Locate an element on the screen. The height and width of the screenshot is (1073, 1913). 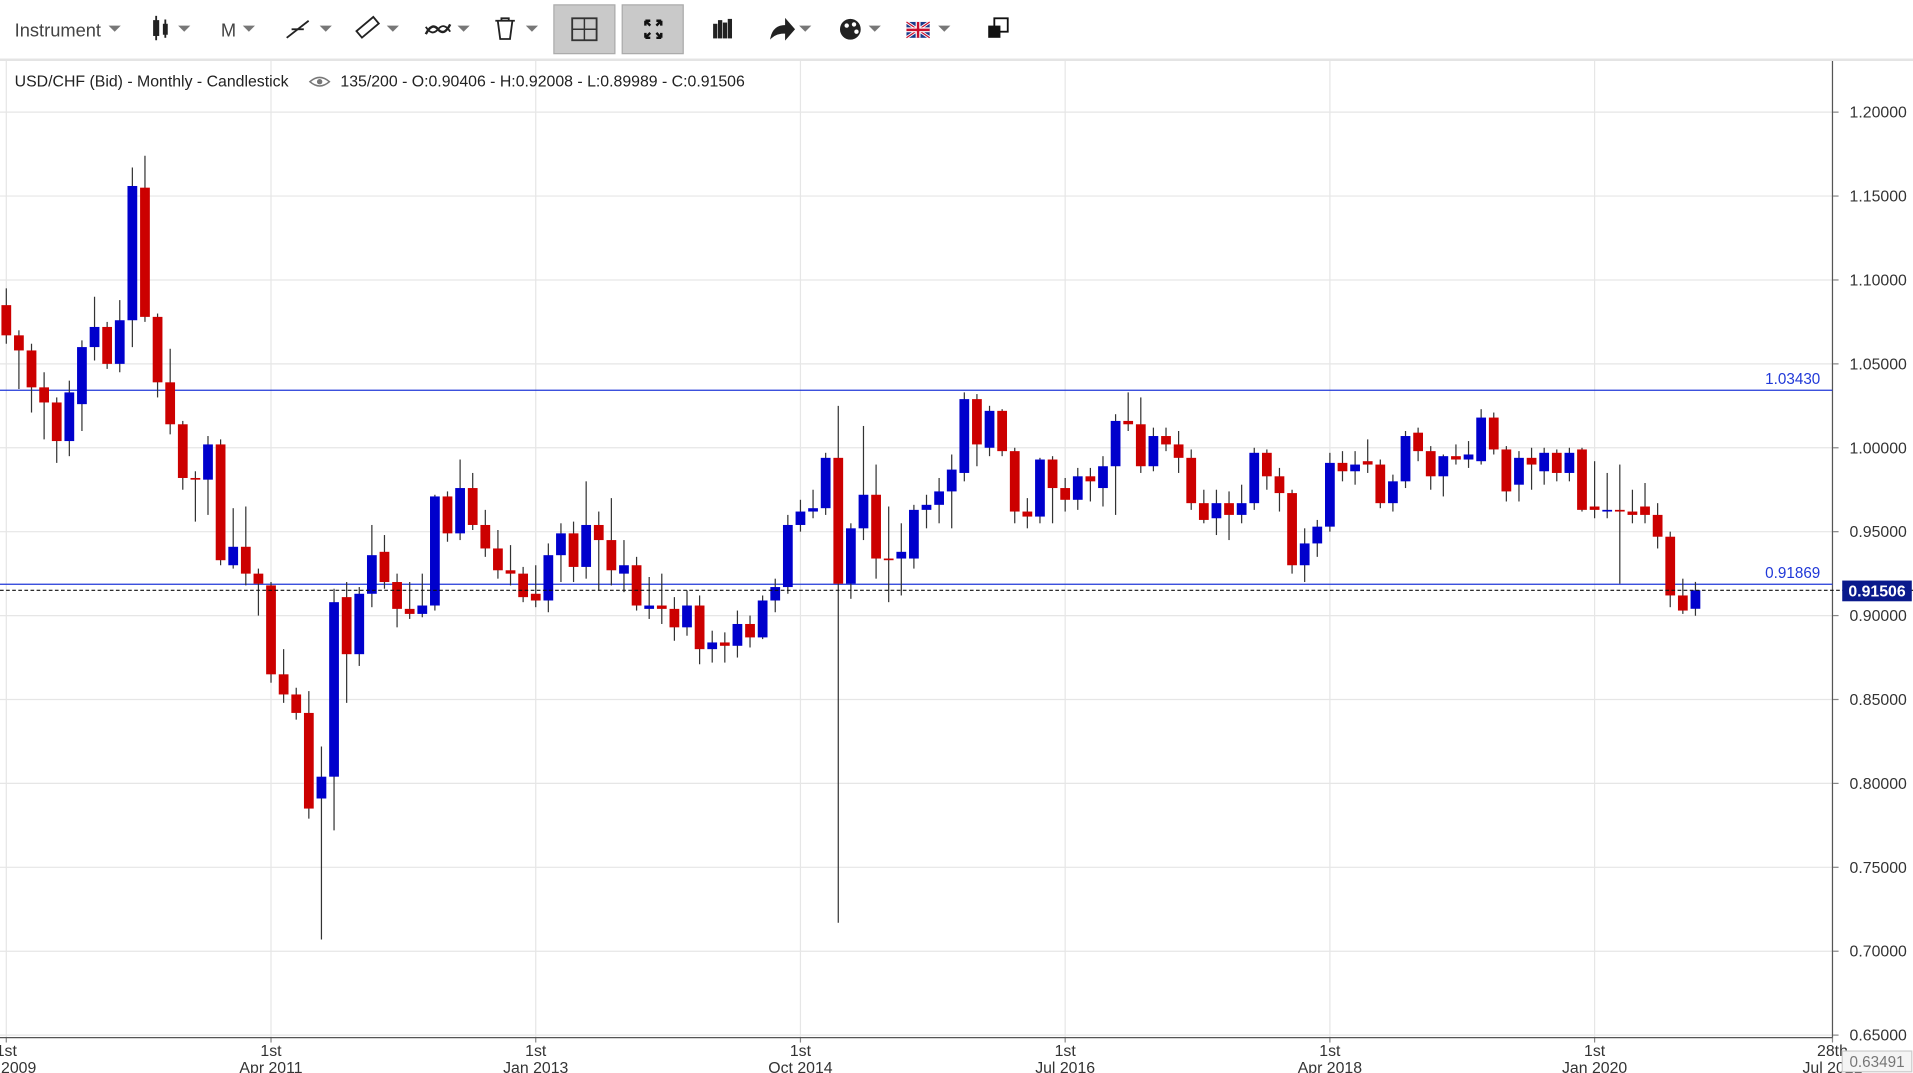
layers-button is located at coordinates (998, 27).